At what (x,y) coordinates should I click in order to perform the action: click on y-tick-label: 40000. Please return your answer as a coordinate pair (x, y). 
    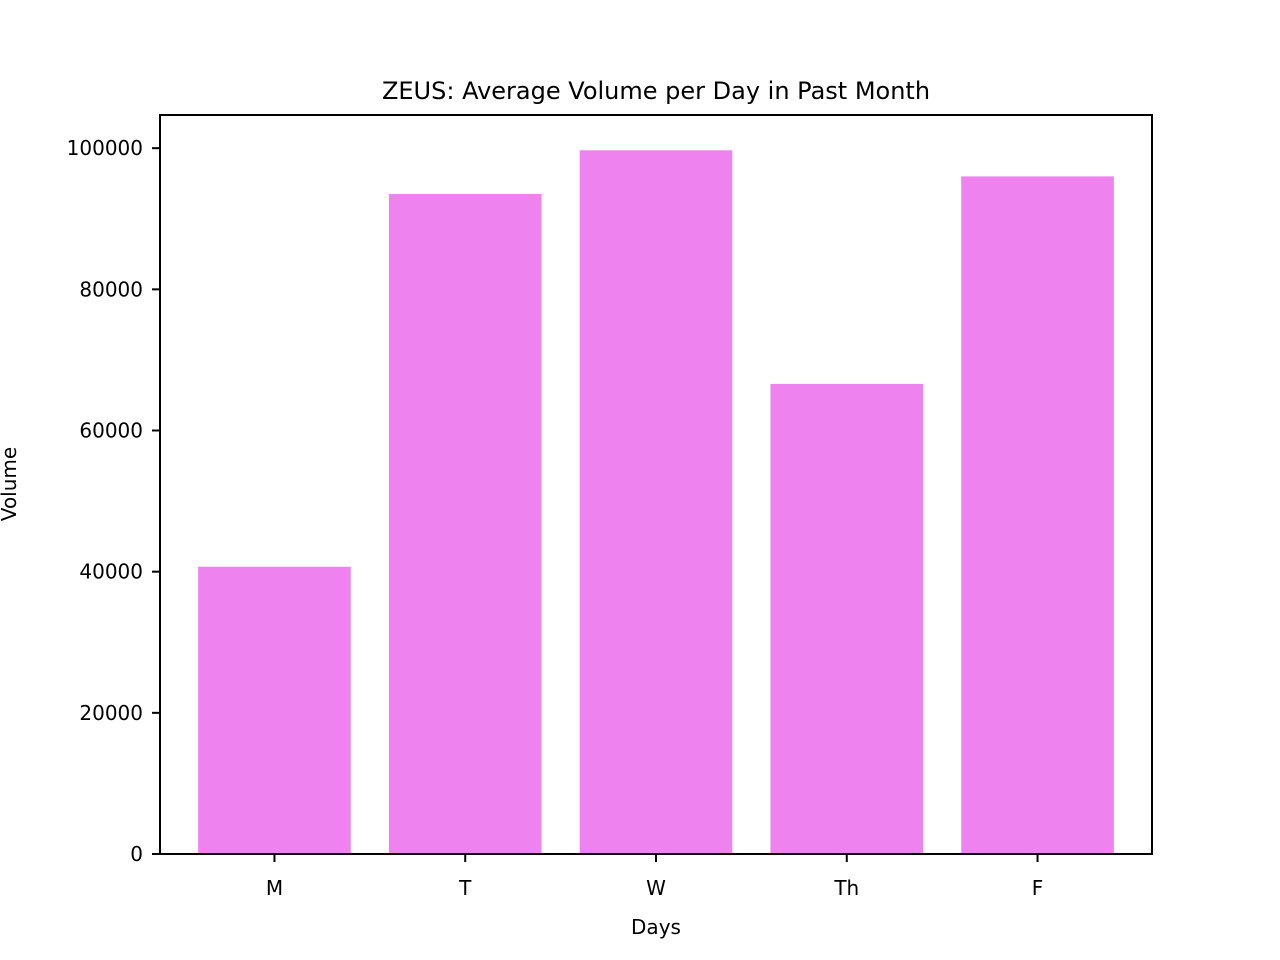
    Looking at the image, I should click on (111, 572).